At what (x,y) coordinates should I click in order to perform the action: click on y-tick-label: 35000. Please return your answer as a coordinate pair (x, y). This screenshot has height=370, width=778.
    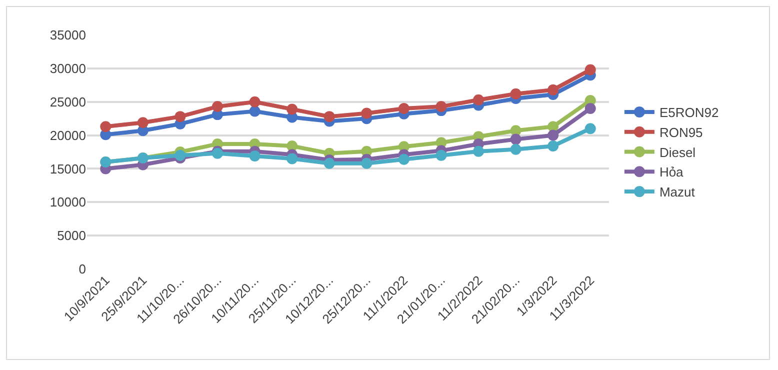
    Looking at the image, I should click on (68, 35).